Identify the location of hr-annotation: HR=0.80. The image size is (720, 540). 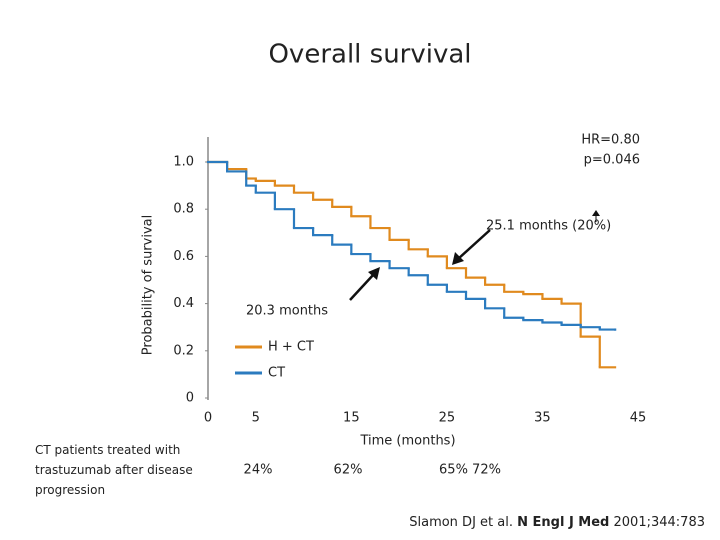
(610, 140).